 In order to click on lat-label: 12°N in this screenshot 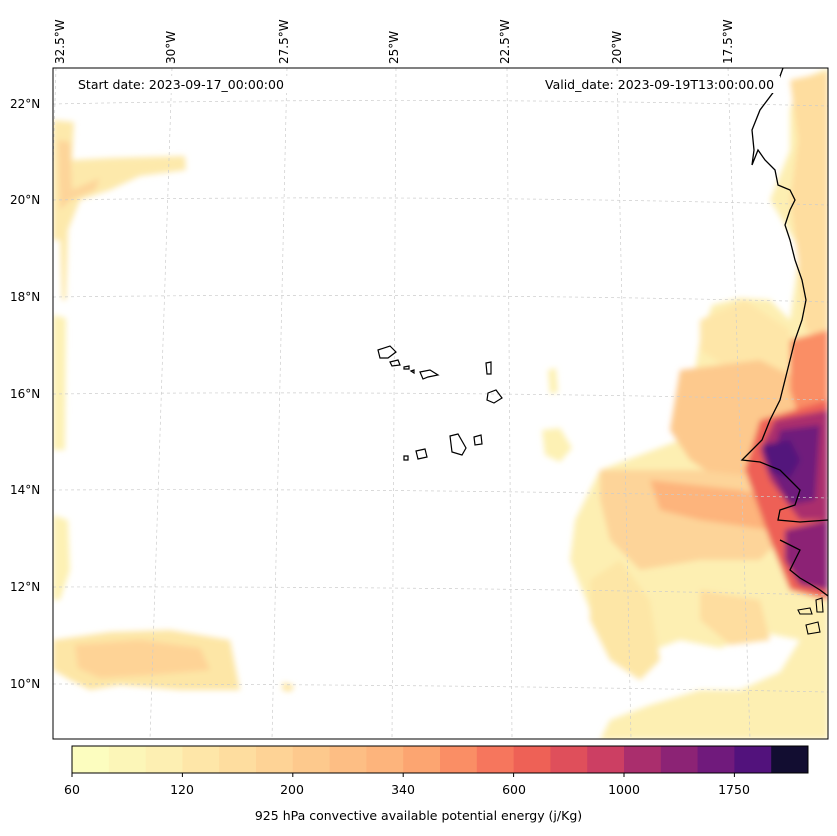, I will do `click(25, 587)`.